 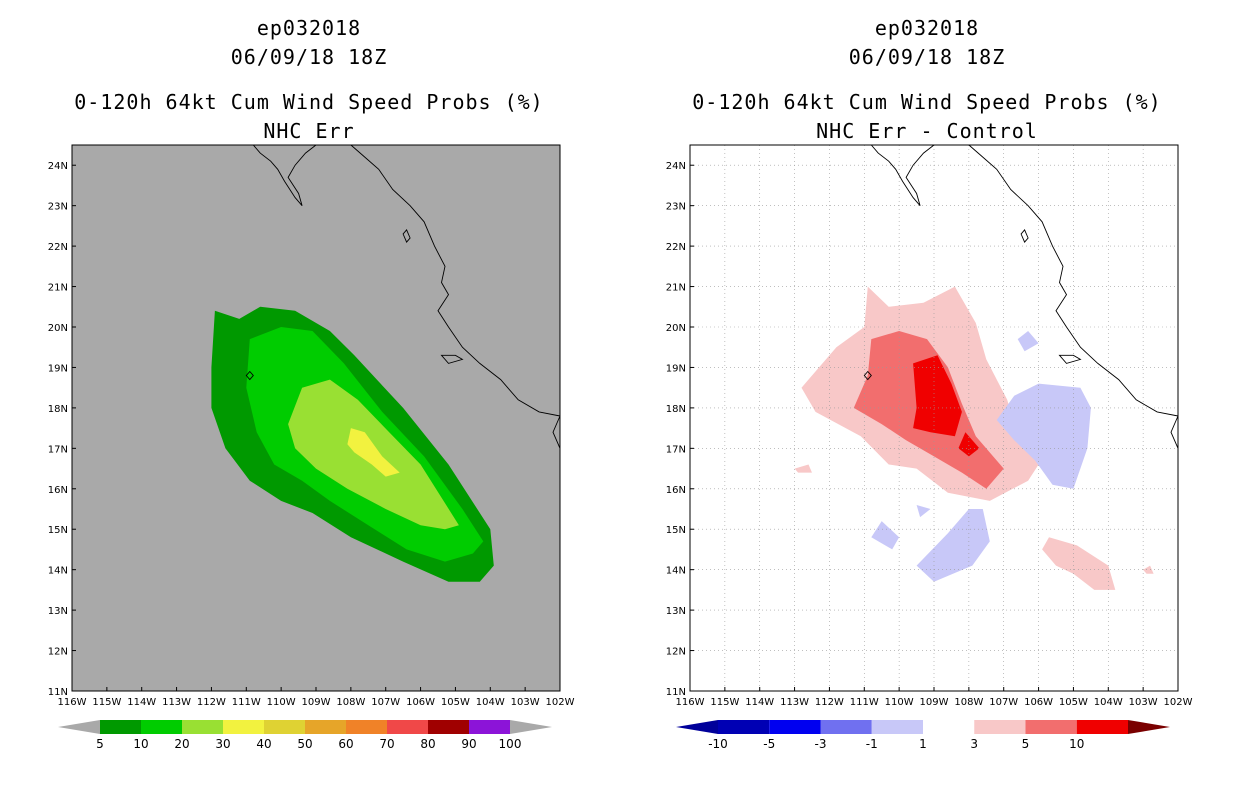 I want to click on y-tick-label: 19N, so click(x=676, y=368).